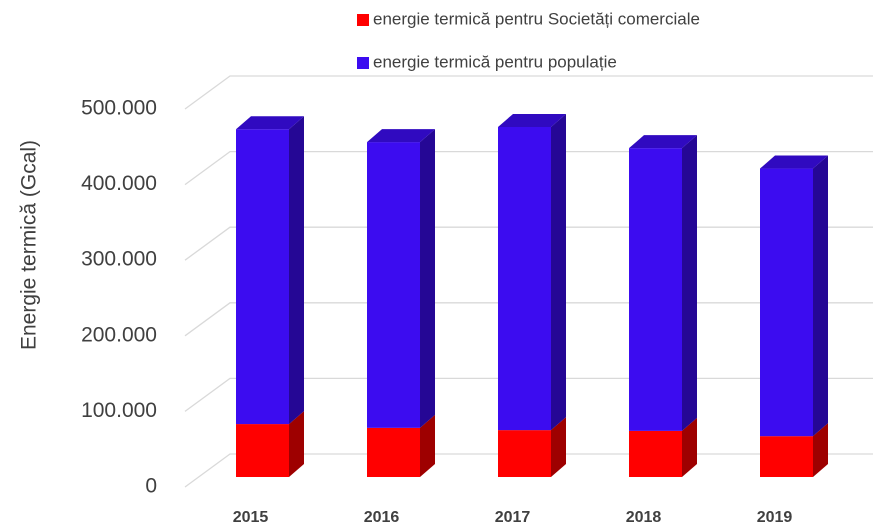  What do you see at coordinates (251, 517) in the screenshot?
I see `x-tick-label: 2015` at bounding box center [251, 517].